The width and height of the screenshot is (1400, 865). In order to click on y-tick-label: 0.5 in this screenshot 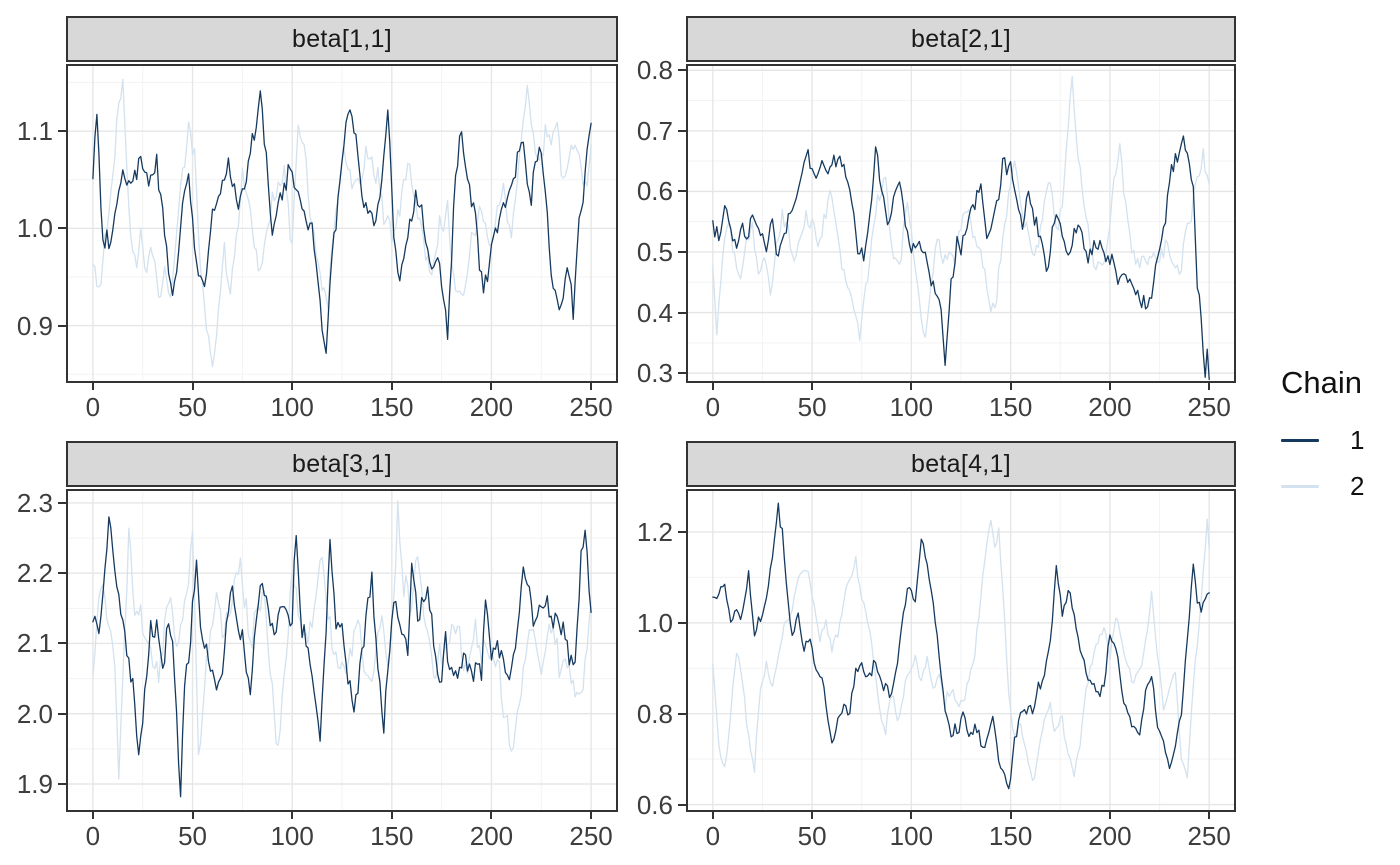, I will do `click(654, 251)`.